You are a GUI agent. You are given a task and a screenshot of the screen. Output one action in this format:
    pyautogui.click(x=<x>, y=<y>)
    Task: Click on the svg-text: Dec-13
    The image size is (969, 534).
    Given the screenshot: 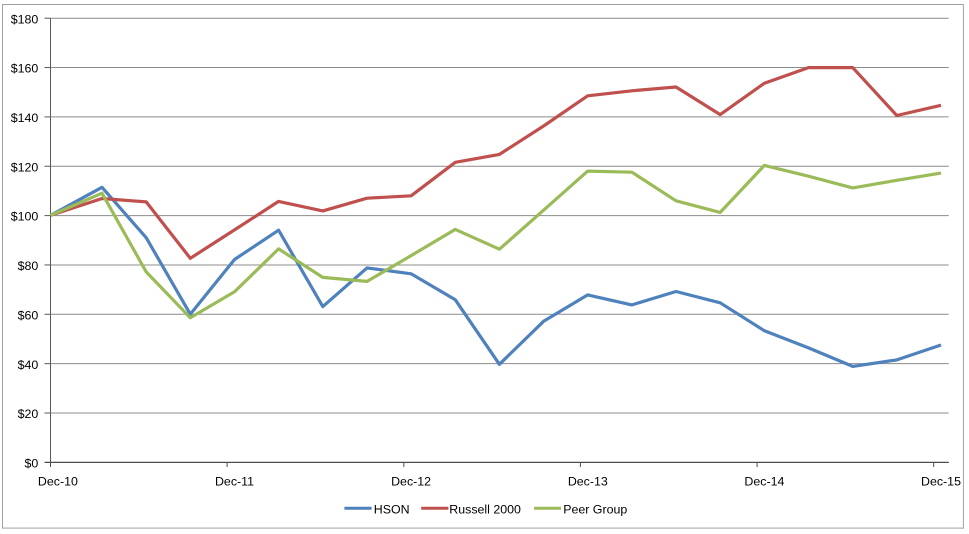 What is the action you would take?
    pyautogui.click(x=588, y=481)
    